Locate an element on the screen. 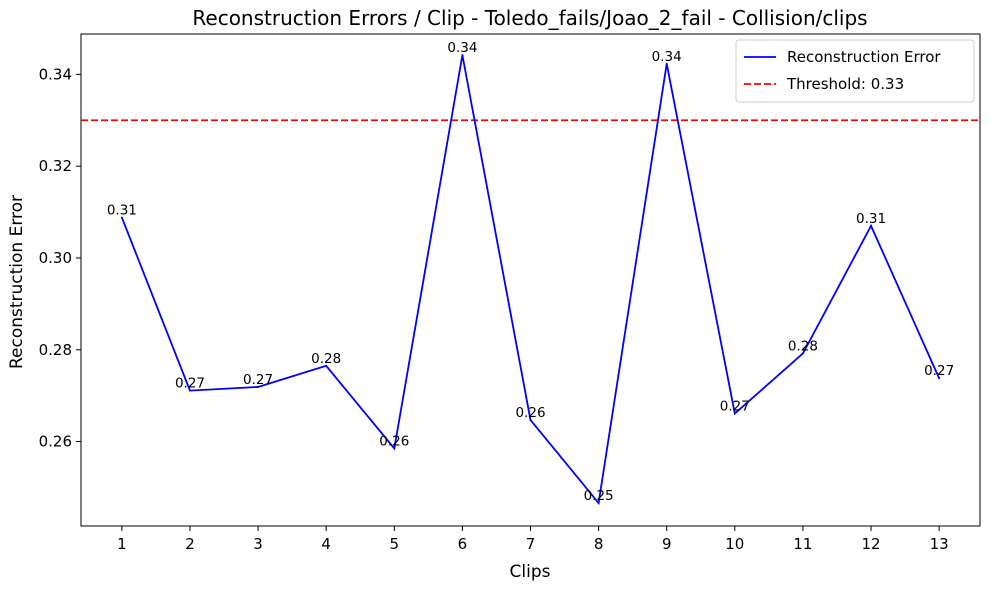 This screenshot has width=989, height=590. x-tick-label: 2 is located at coordinates (190, 544).